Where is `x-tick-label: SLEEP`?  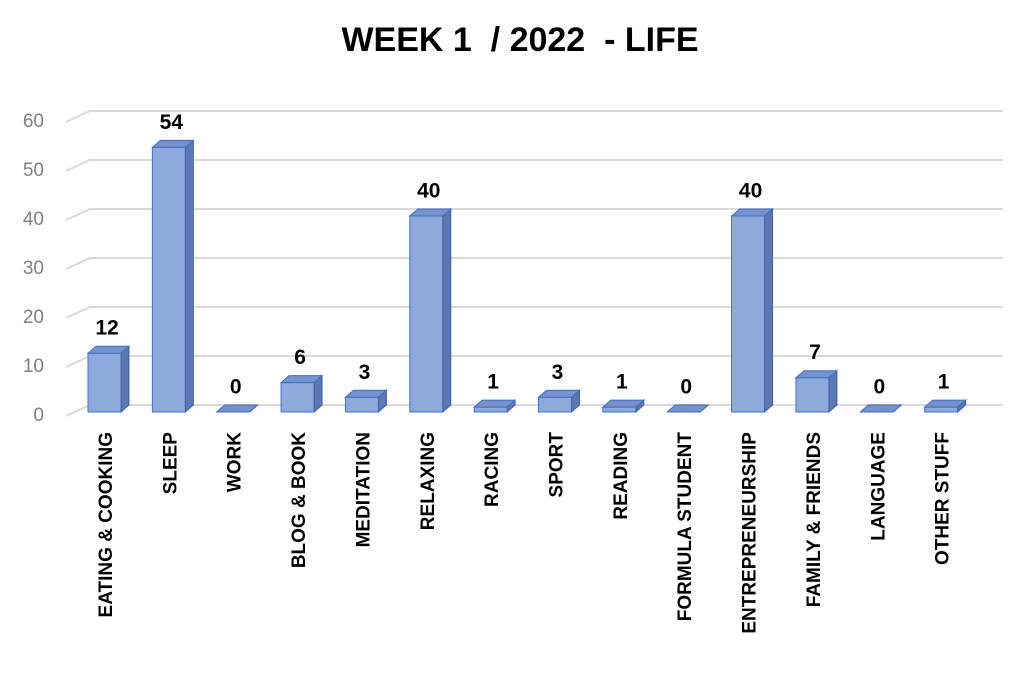 x-tick-label: SLEEP is located at coordinates (170, 463).